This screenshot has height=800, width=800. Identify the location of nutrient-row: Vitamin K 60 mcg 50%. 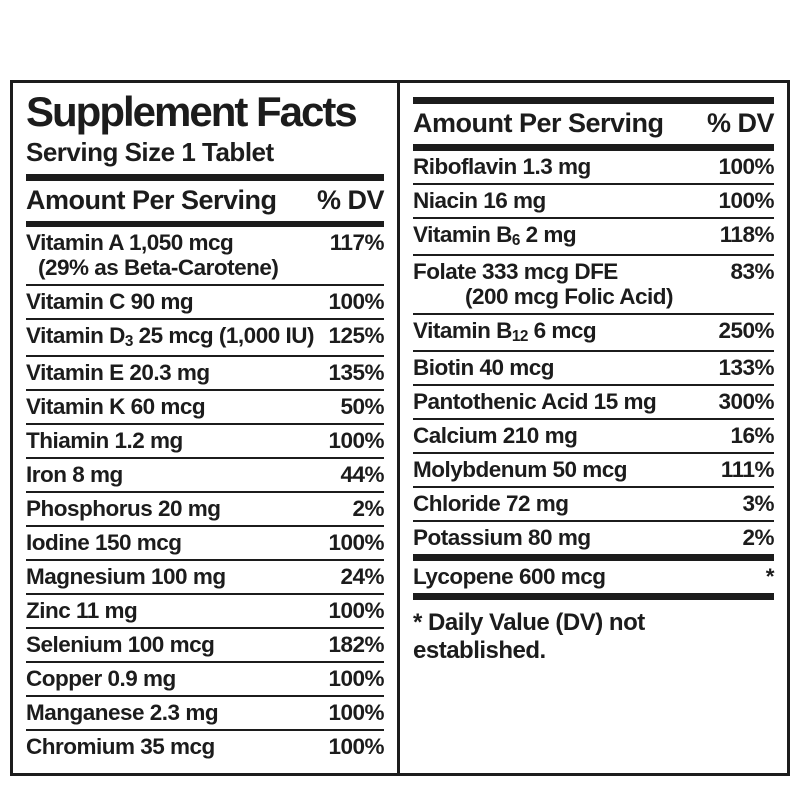
(205, 406).